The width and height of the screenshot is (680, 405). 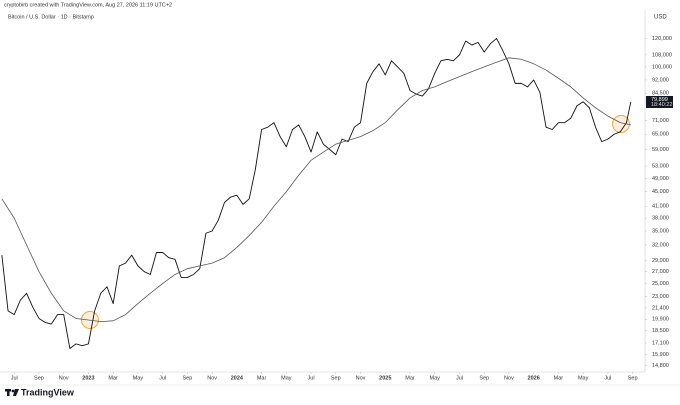 What do you see at coordinates (88, 378) in the screenshot?
I see `x-tick-label: 2023` at bounding box center [88, 378].